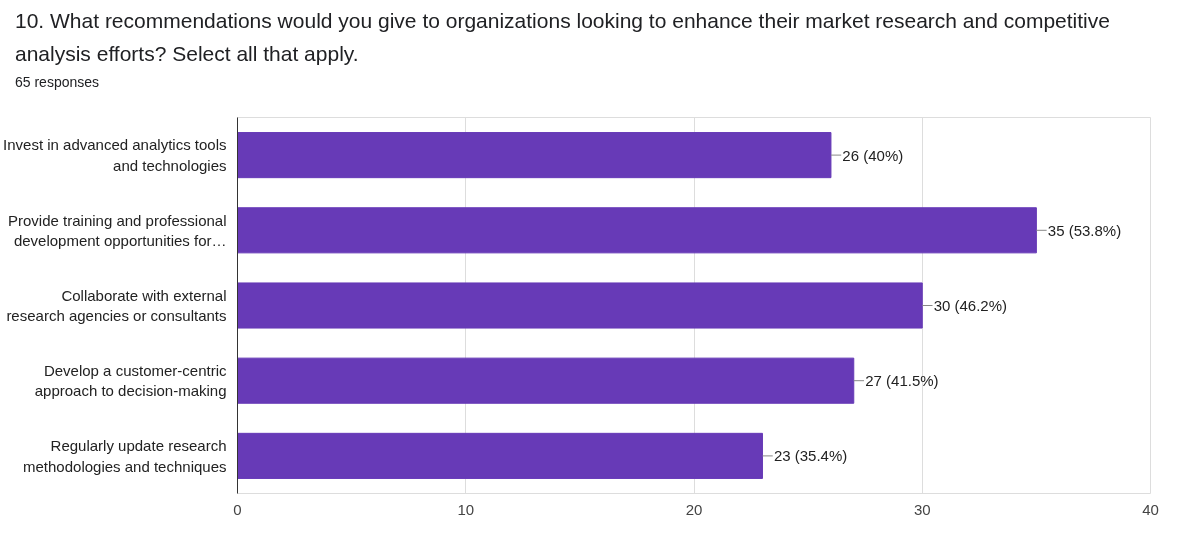  Describe the element at coordinates (694, 509) in the screenshot. I see `x-tick-label: 20` at that location.